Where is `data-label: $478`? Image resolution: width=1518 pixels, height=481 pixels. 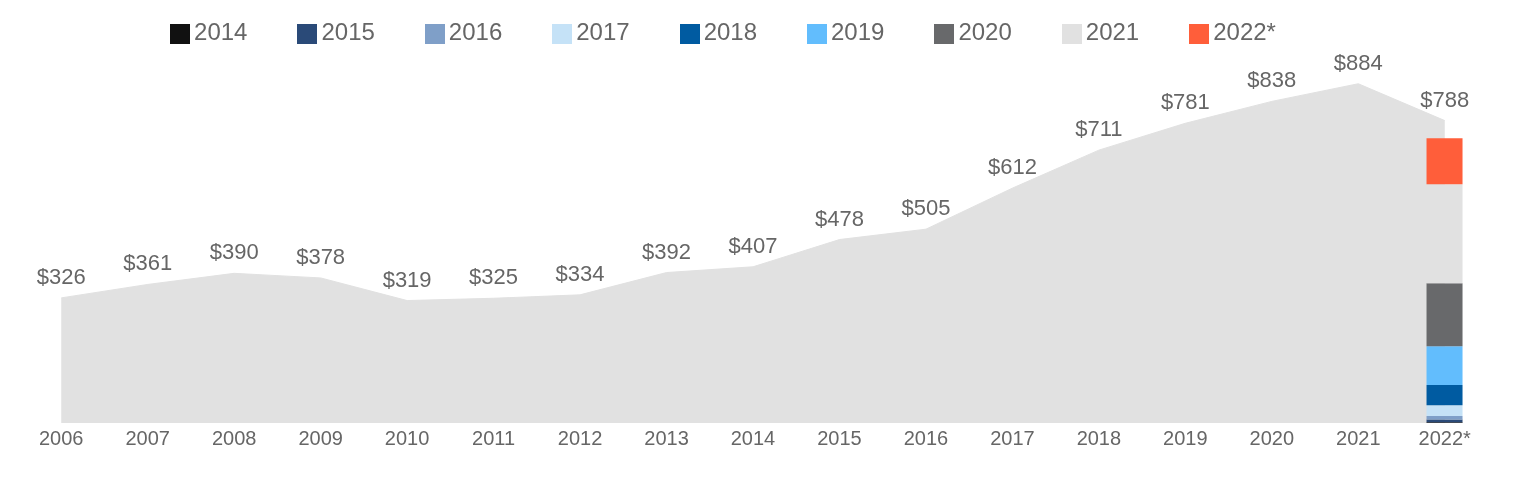
data-label: $478 is located at coordinates (839, 218).